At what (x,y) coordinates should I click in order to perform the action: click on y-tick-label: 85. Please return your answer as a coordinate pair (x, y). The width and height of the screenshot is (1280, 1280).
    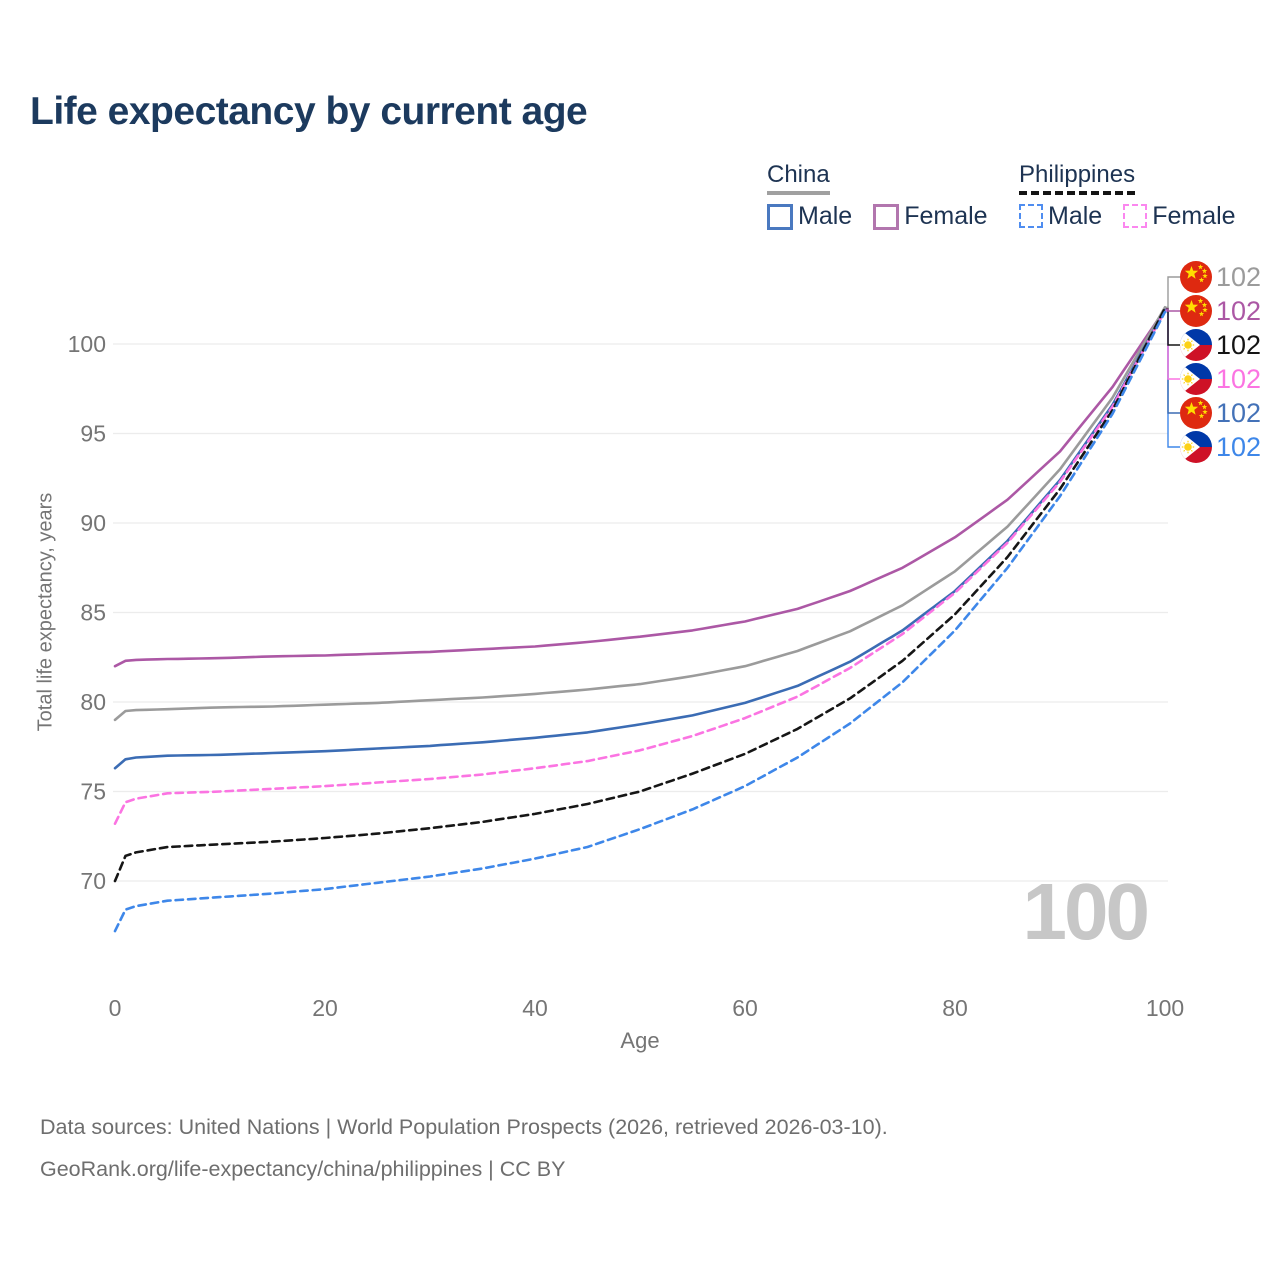
    Looking at the image, I should click on (93, 613).